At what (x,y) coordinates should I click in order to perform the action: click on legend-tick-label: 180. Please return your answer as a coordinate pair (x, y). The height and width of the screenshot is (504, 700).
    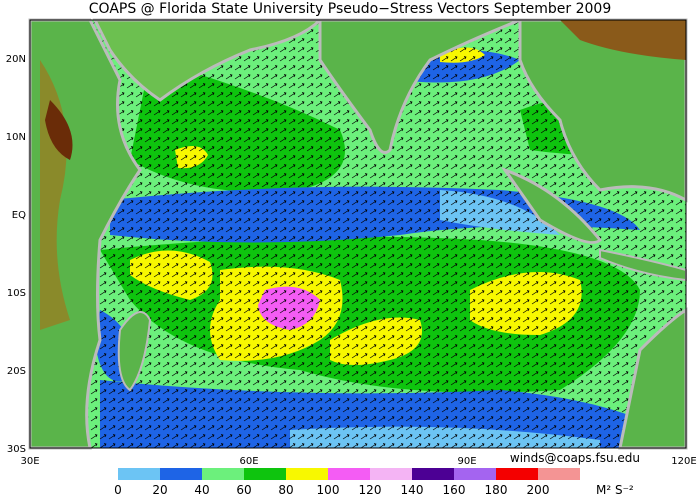
    Looking at the image, I should click on (496, 490).